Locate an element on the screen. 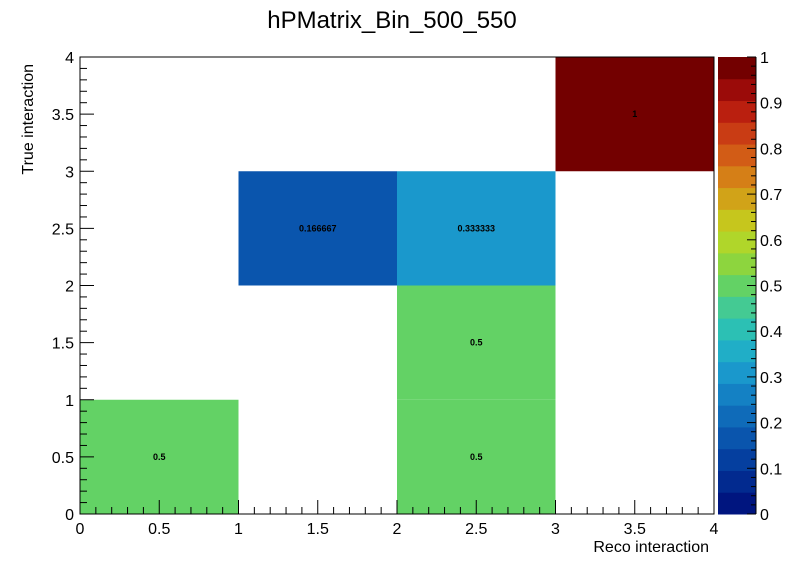 Image resolution: width=796 pixels, height=572 pixels. x-tick-label: 2.5 is located at coordinates (476, 529).